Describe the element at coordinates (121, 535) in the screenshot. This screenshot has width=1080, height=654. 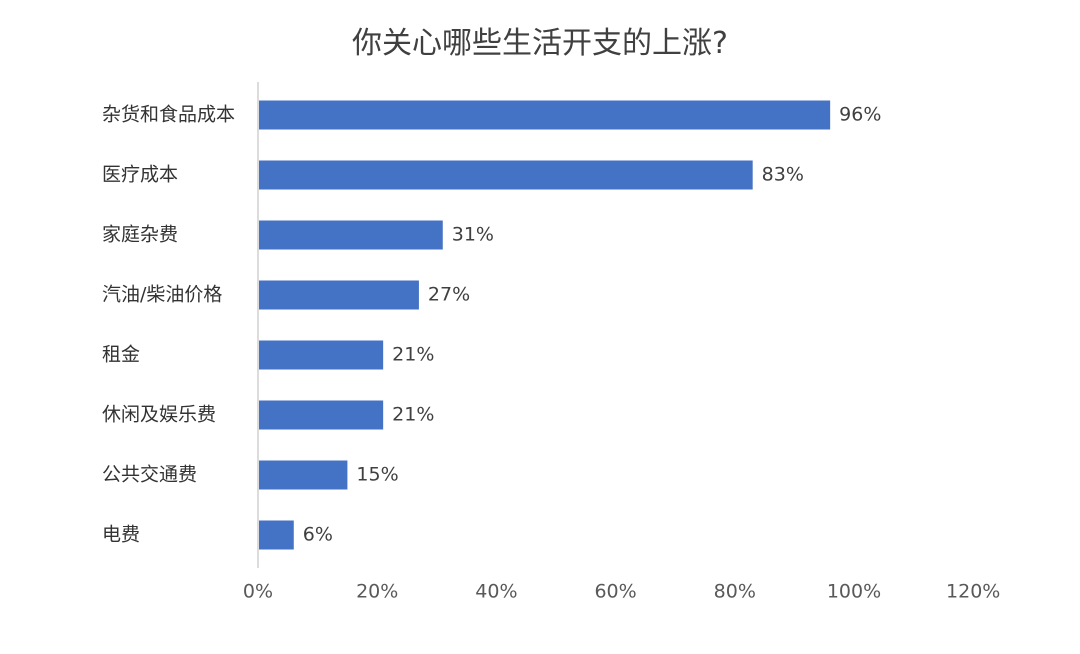
I see `category-label-7: 电费` at that location.